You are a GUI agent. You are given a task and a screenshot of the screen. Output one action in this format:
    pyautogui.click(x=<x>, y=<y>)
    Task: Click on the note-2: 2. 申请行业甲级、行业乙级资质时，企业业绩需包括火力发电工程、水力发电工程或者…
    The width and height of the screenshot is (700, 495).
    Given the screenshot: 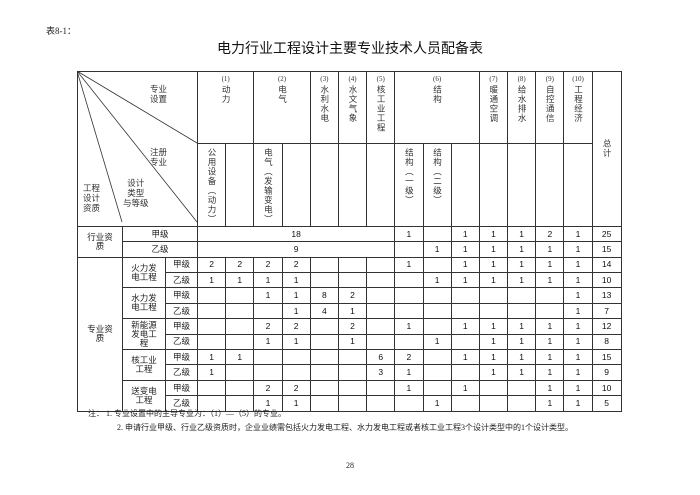 What is the action you would take?
    pyautogui.click(x=345, y=427)
    